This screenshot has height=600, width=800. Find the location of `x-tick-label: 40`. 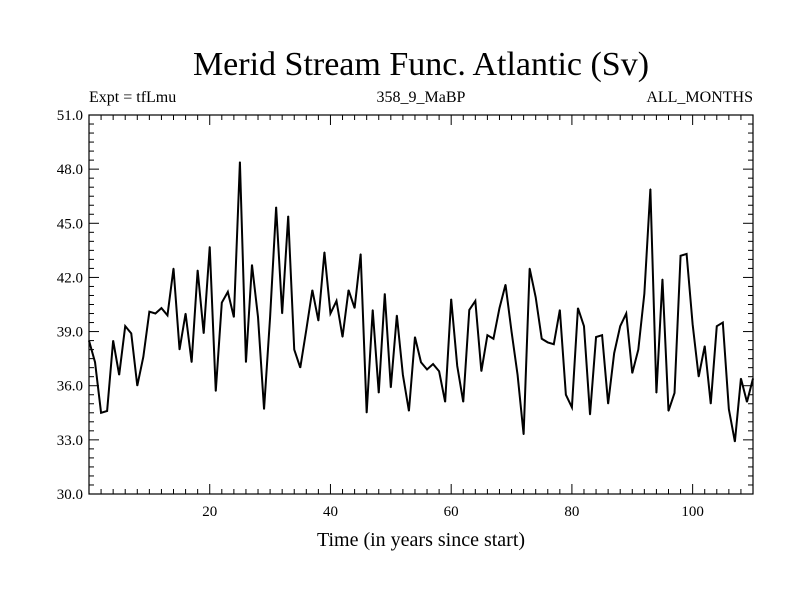

x-tick-label: 40 is located at coordinates (330, 512).